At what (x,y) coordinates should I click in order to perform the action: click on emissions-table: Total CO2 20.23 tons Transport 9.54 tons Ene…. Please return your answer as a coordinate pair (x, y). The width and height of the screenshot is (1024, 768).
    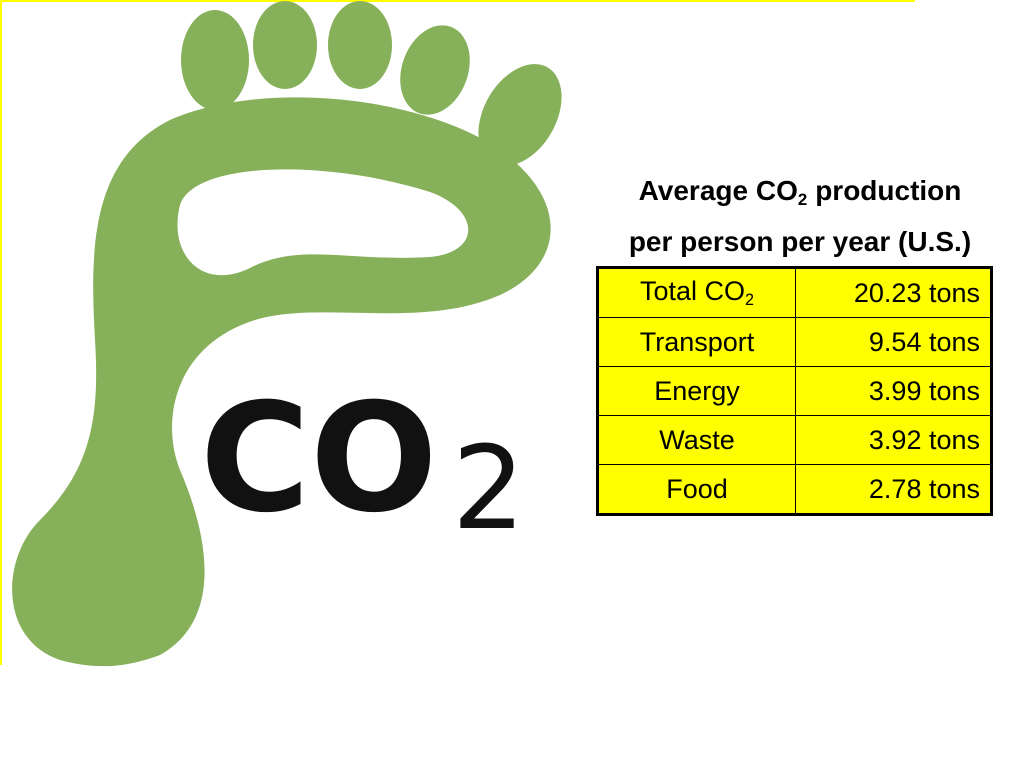
    Looking at the image, I should click on (794, 391).